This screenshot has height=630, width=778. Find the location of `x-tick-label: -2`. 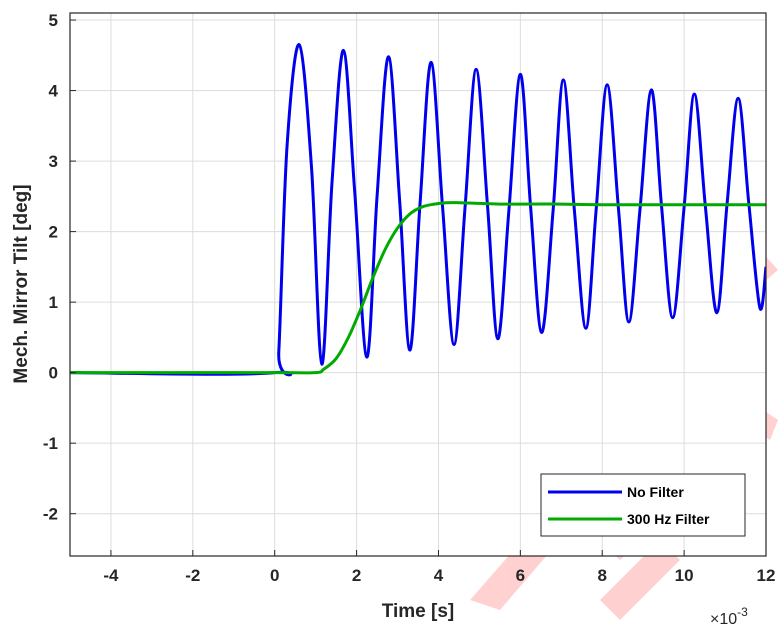

x-tick-label: -2 is located at coordinates (192, 575).